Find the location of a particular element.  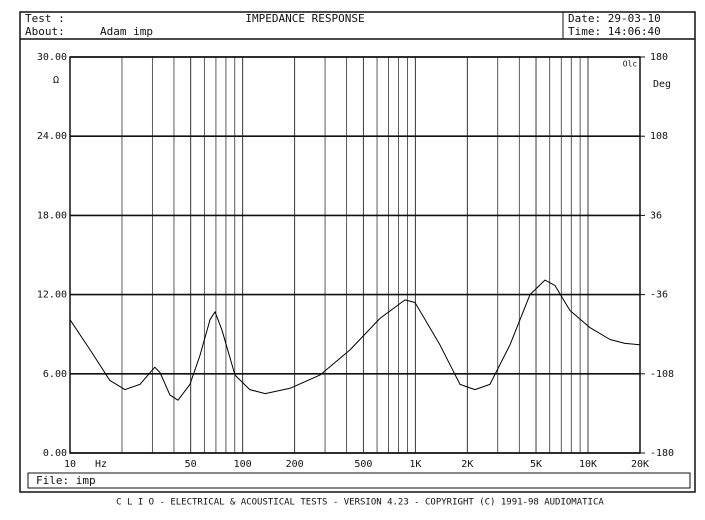

x-tick-label: 2K is located at coordinates (467, 464).